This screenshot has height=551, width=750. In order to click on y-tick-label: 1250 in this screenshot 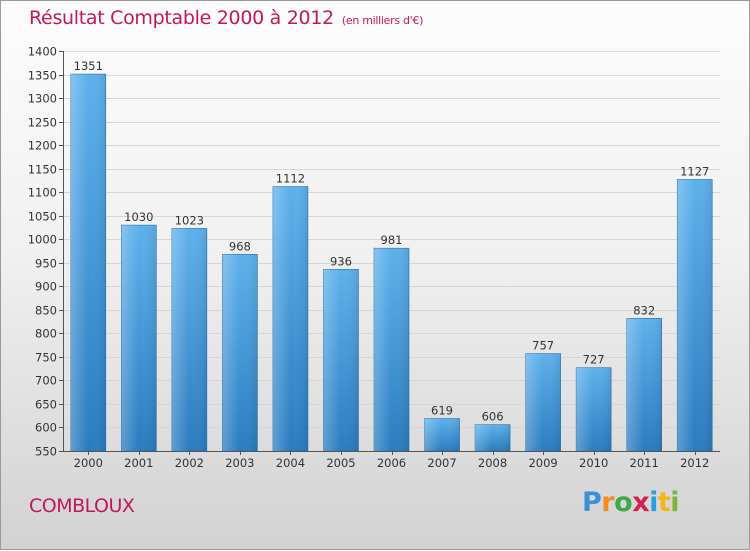, I will do `click(42, 123)`.